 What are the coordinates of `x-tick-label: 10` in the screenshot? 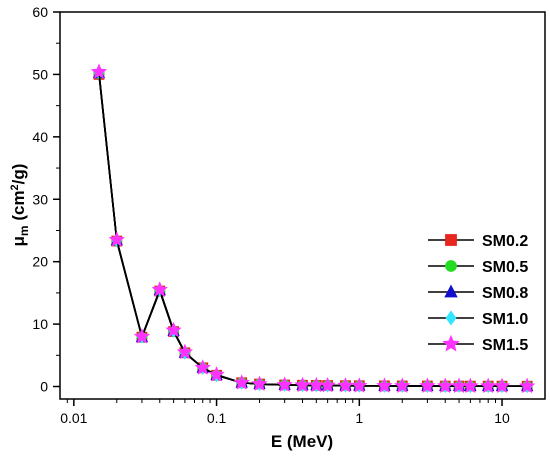 It's located at (502, 418).